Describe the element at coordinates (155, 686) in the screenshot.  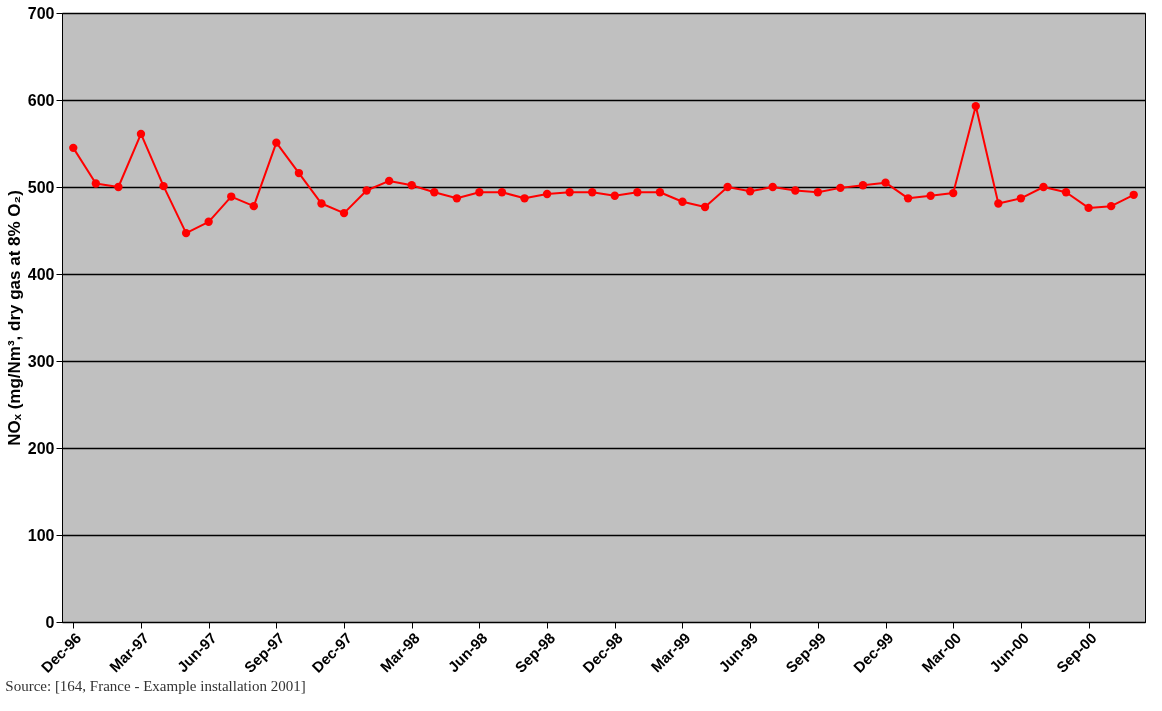
I see `source-note: Source: [164, France - Example installation 2001]` at that location.